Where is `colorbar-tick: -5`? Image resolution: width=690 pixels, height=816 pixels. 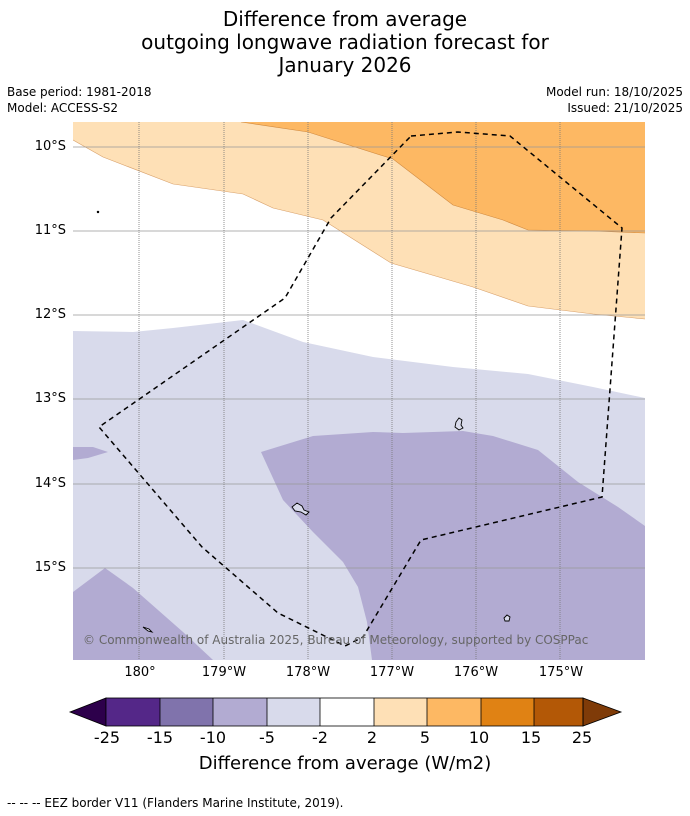 colorbar-tick: -5 is located at coordinates (267, 737).